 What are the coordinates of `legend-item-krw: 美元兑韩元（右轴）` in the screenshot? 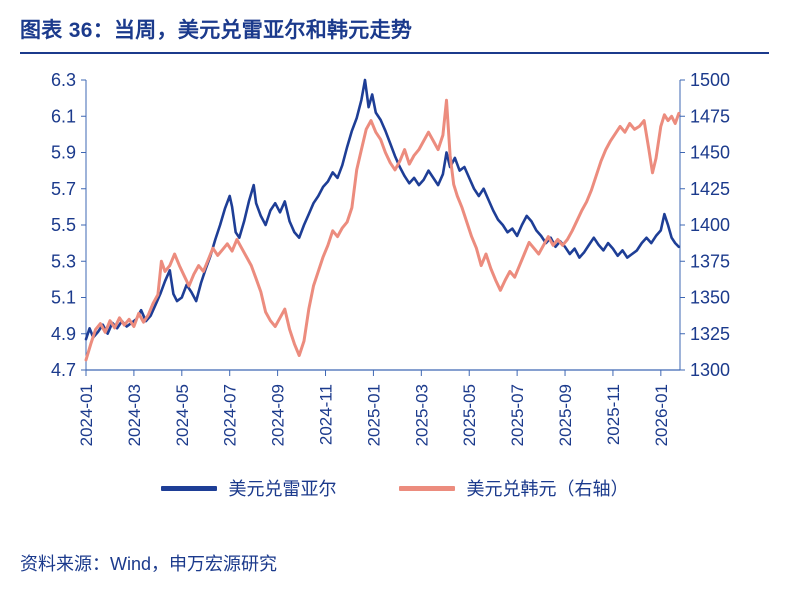 It's located at (513, 488).